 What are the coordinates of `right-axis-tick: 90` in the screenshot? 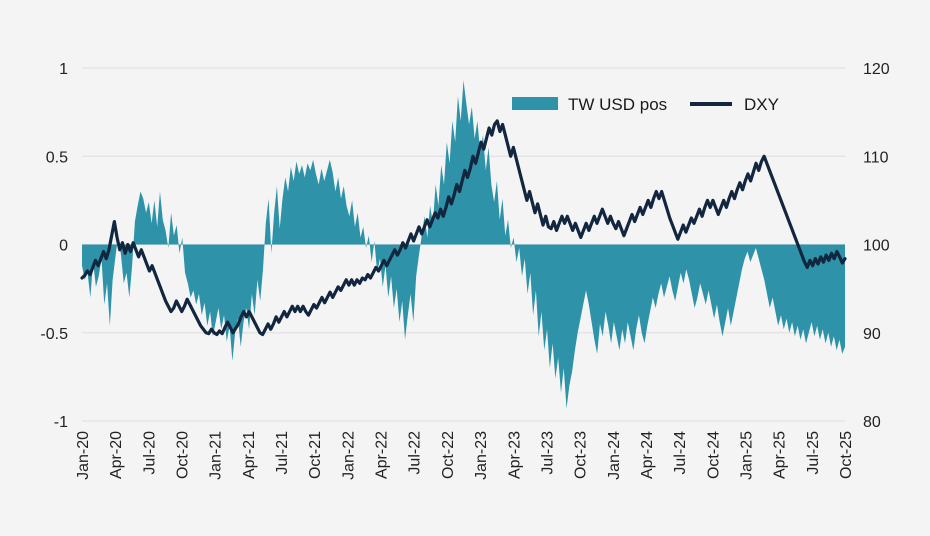 It's located at (872, 334).